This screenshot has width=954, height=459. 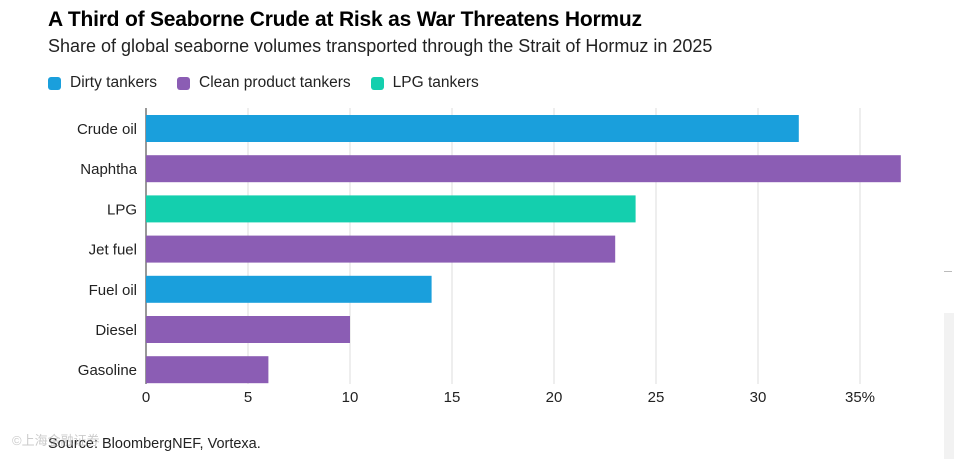 What do you see at coordinates (435, 82) in the screenshot?
I see `legend-label-lpg-tankers: LPG tankers` at bounding box center [435, 82].